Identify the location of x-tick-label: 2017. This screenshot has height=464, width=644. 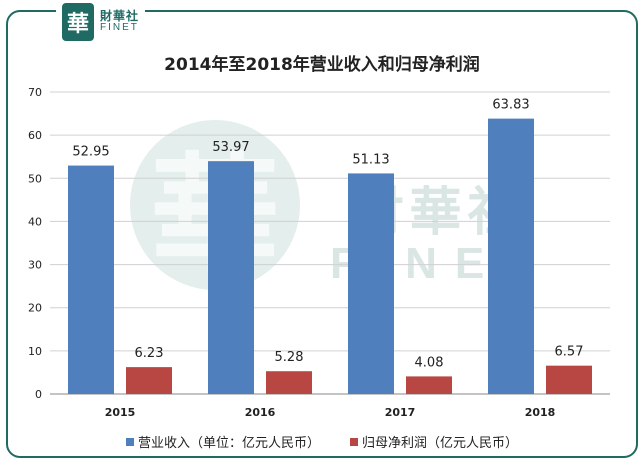
(400, 412).